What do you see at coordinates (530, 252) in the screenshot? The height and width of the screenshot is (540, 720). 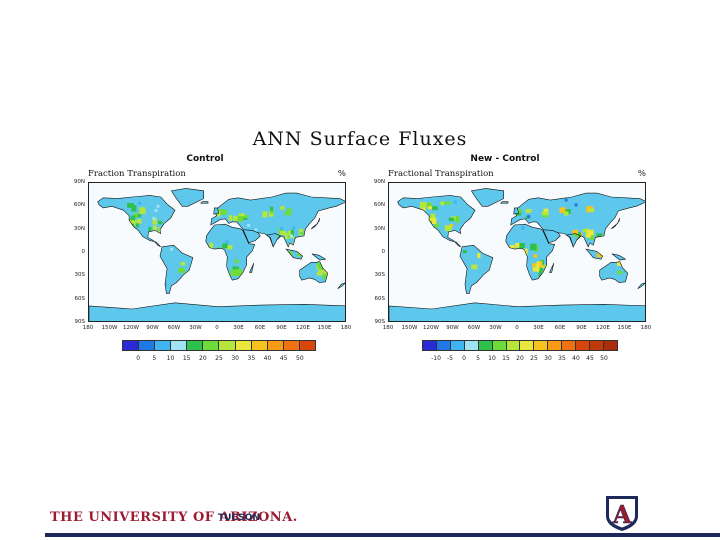 I see `continent-africa` at bounding box center [530, 252].